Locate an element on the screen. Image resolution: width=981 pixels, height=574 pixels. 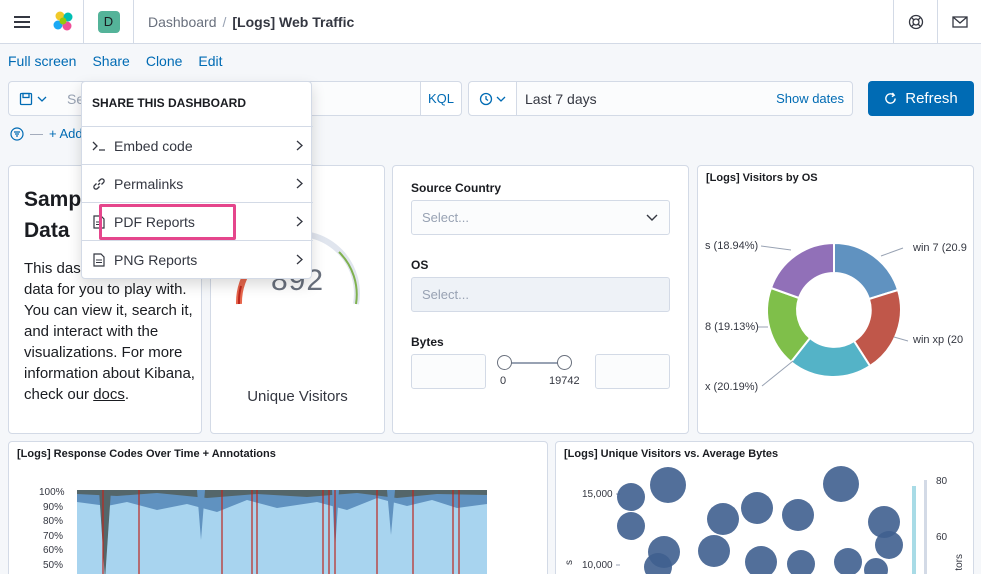
y-tick: 15,000 is located at coordinates (597, 494).